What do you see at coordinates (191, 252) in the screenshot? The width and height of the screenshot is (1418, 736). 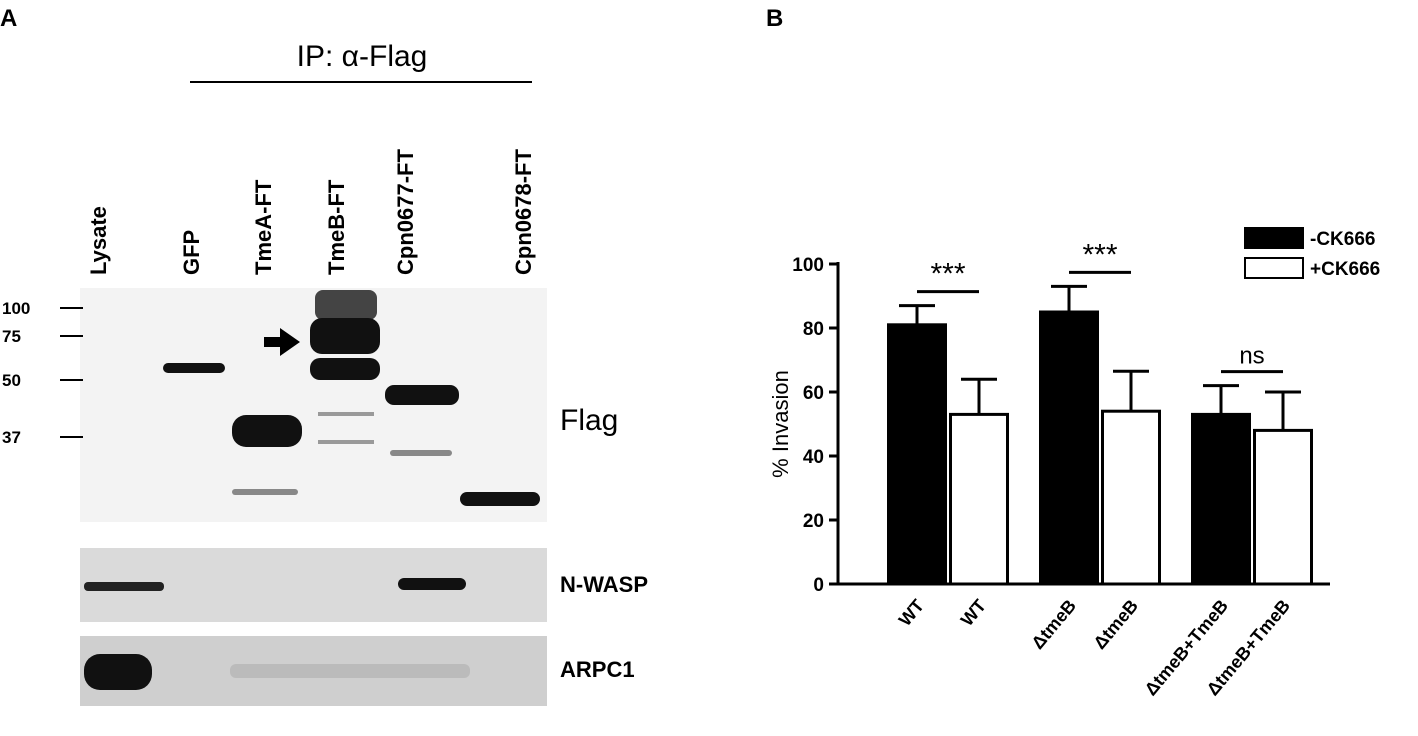 I see `lane-label: GFP` at bounding box center [191, 252].